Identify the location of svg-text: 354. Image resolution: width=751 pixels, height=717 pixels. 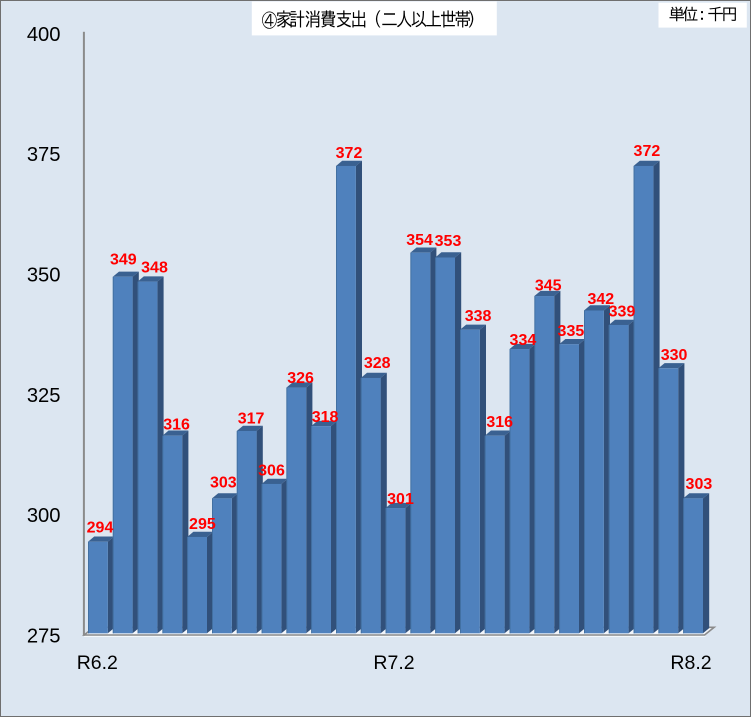
(419, 240).